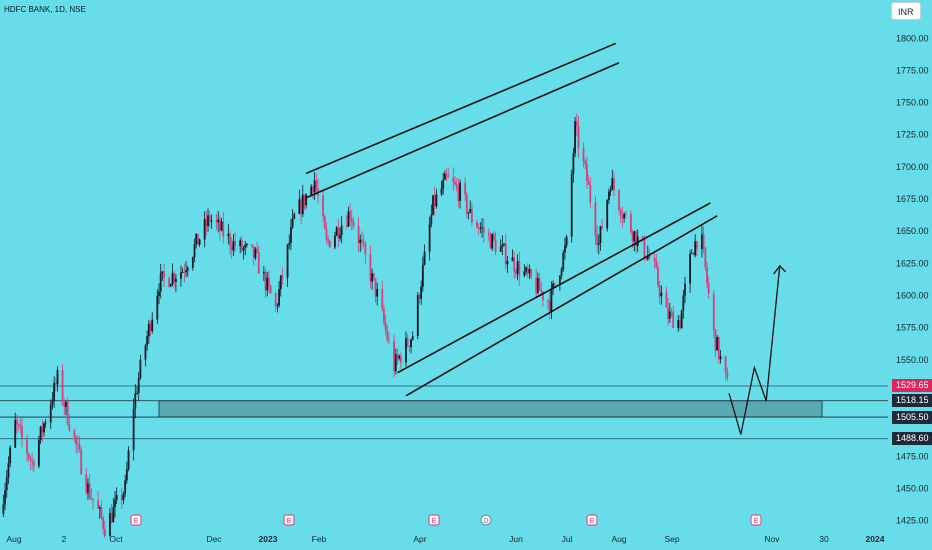  I want to click on x-tick-label: 2024, so click(875, 539).